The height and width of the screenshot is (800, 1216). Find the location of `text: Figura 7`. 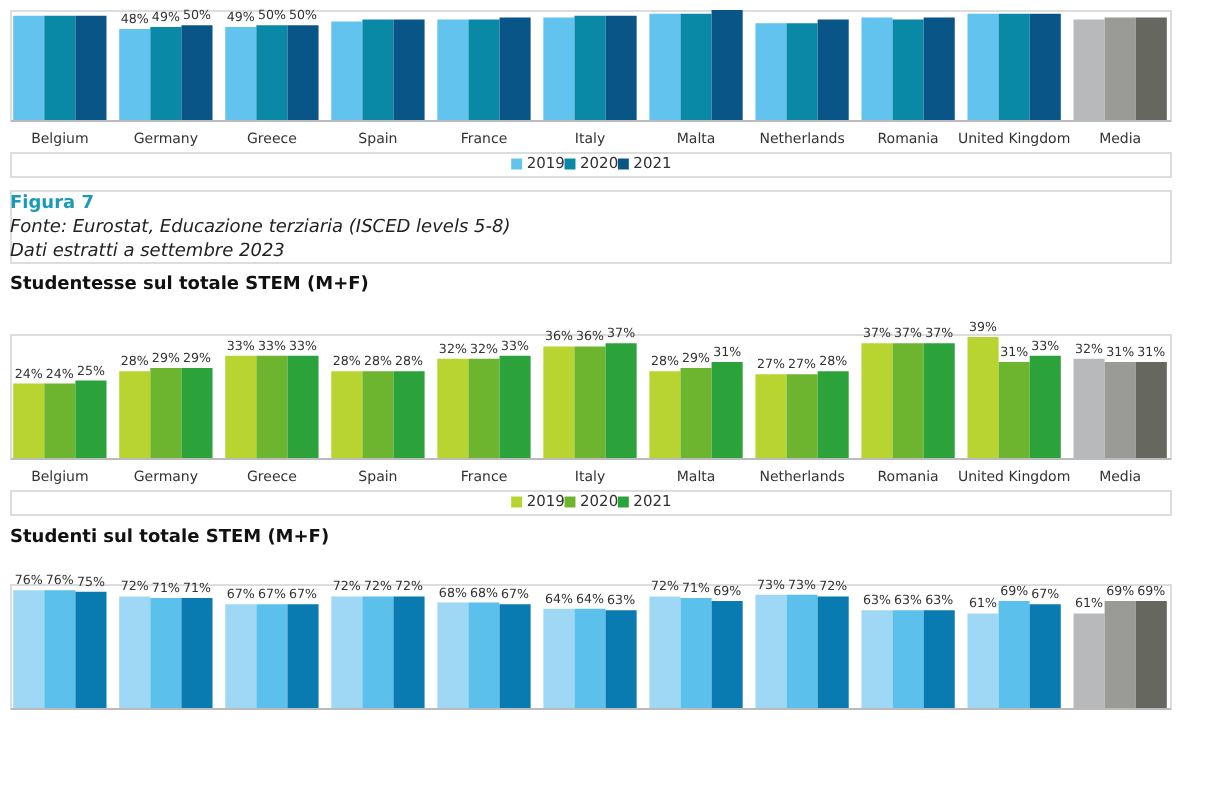

text: Figura 7 is located at coordinates (52, 204).